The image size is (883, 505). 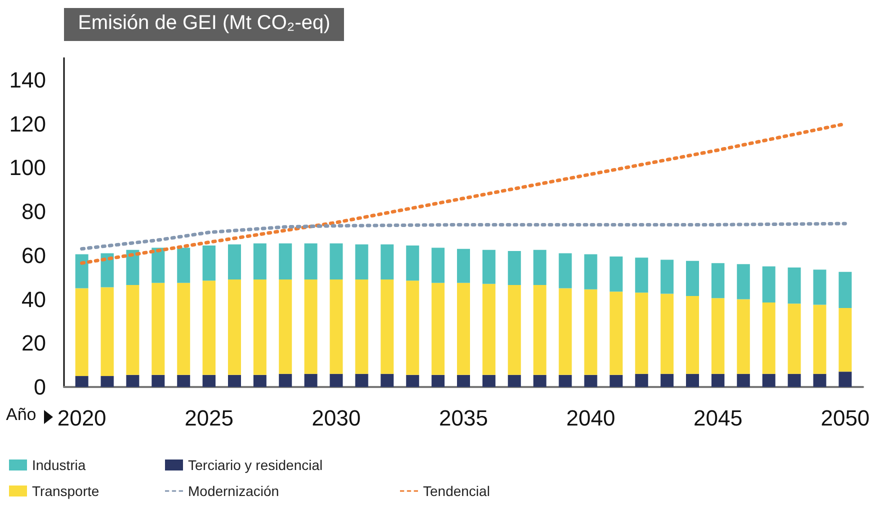 I want to click on legend-label: Modernización, so click(x=234, y=491).